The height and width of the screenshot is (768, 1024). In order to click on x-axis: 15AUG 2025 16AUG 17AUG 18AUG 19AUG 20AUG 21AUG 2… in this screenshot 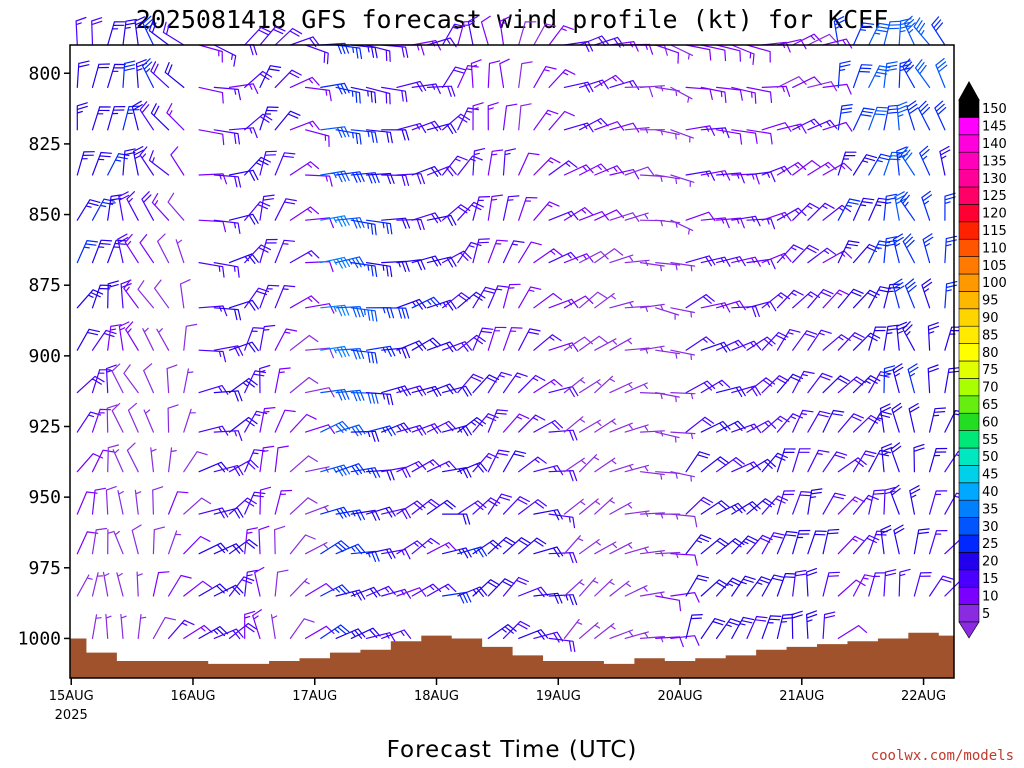, I will do `click(497, 700)`.